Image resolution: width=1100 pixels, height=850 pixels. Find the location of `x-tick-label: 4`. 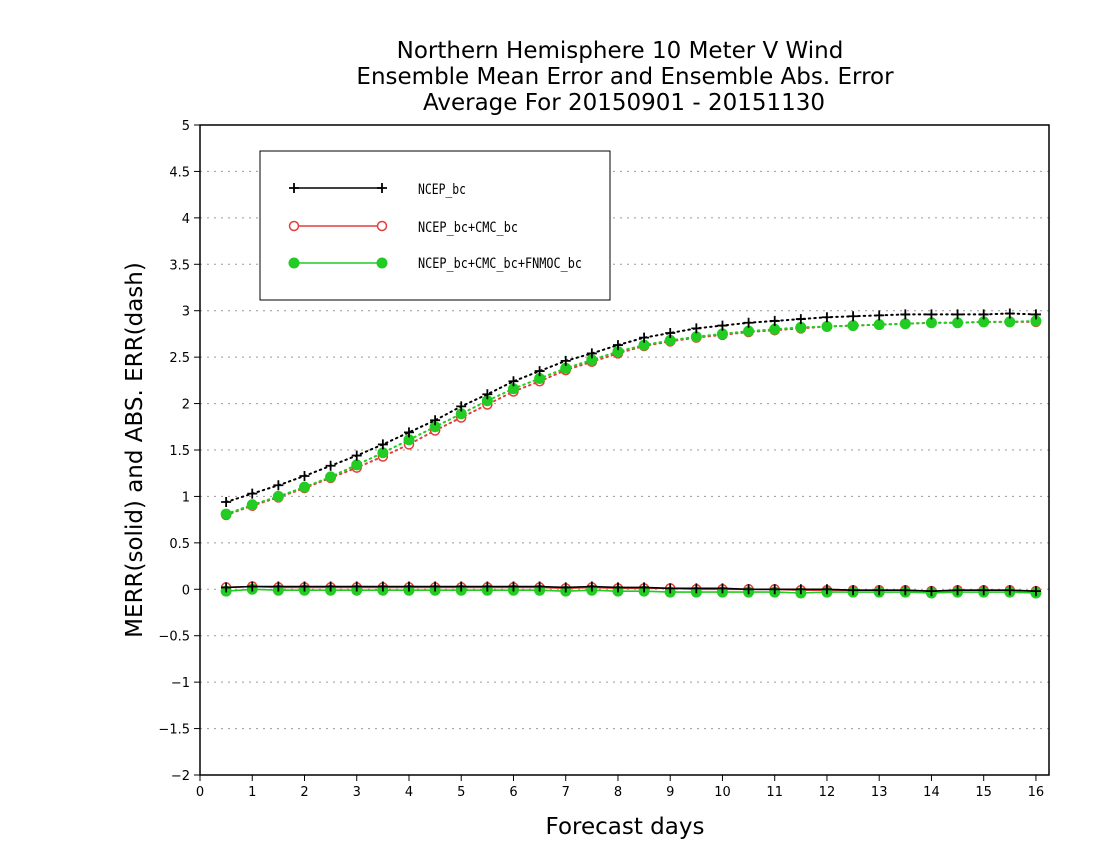

x-tick-label: 4 is located at coordinates (409, 792).